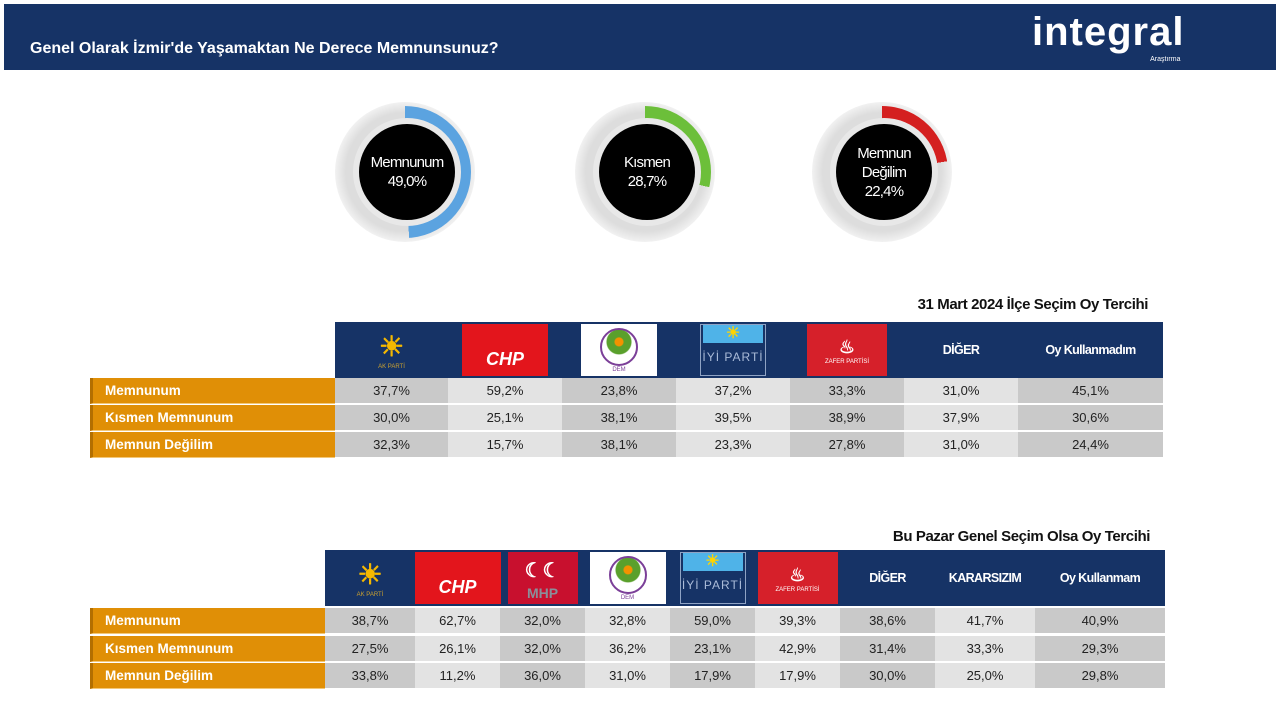 The image size is (1280, 720). Describe the element at coordinates (647, 181) in the screenshot. I see `donut-value: 28,7%` at that location.